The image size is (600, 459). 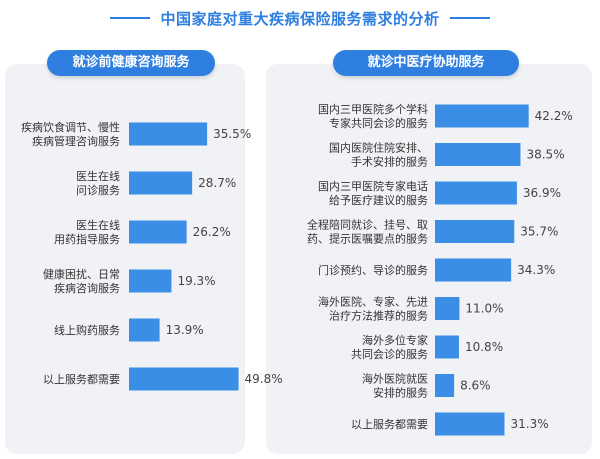 What do you see at coordinates (98, 176) in the screenshot?
I see `pre-visit-category-label-1-0: 医生在线` at bounding box center [98, 176].